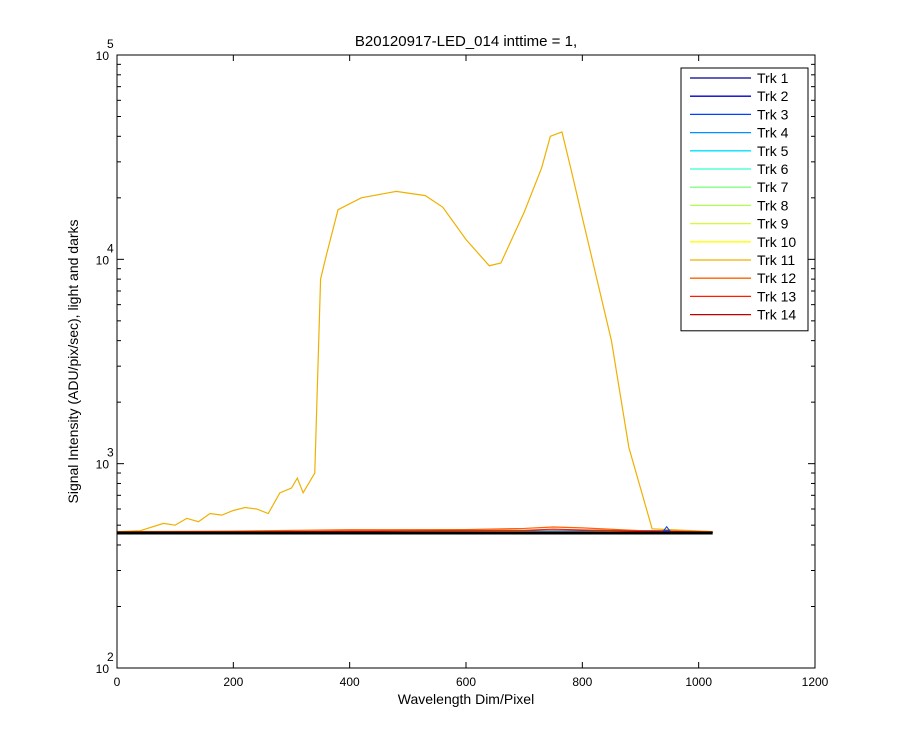 Image resolution: width=900 pixels, height=750 pixels. I want to click on legend-label: Trk 6, so click(773, 169).